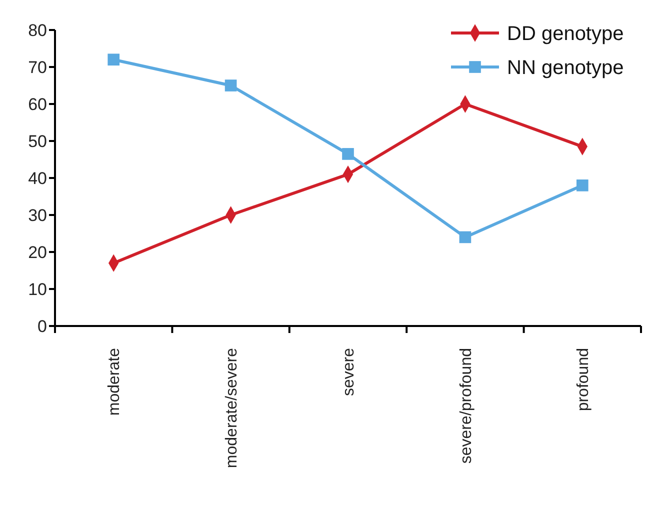 This screenshot has height=522, width=659. What do you see at coordinates (37, 67) in the screenshot?
I see `y-tick-label: 70` at bounding box center [37, 67].